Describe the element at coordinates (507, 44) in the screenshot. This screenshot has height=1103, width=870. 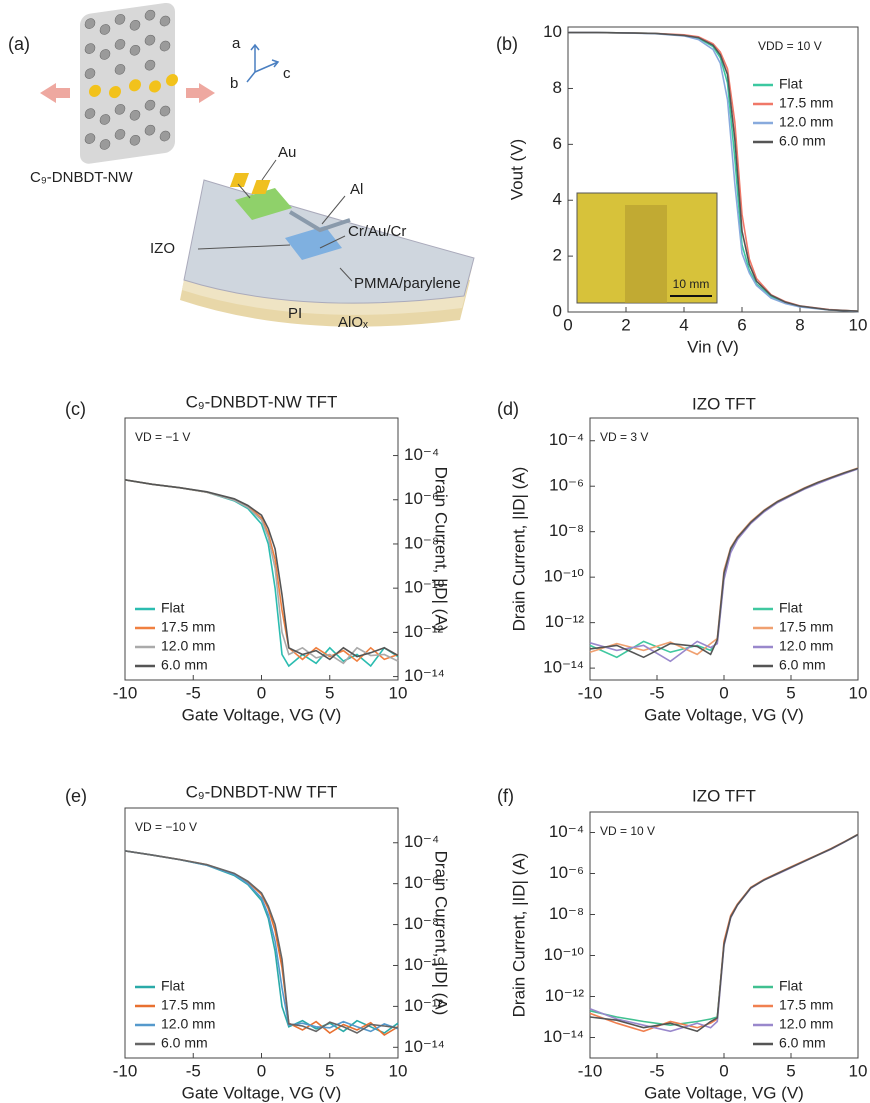
I see `panel-label: (b)` at that location.